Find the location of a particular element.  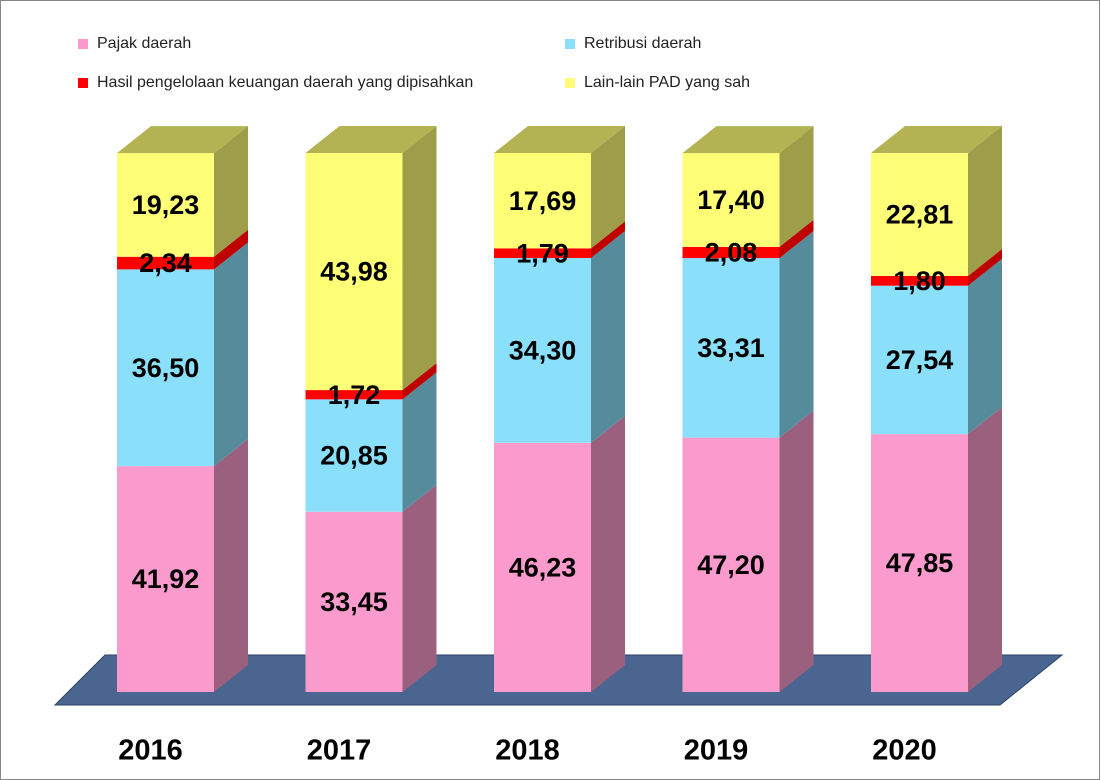

data-label: 47,20 is located at coordinates (731, 565).